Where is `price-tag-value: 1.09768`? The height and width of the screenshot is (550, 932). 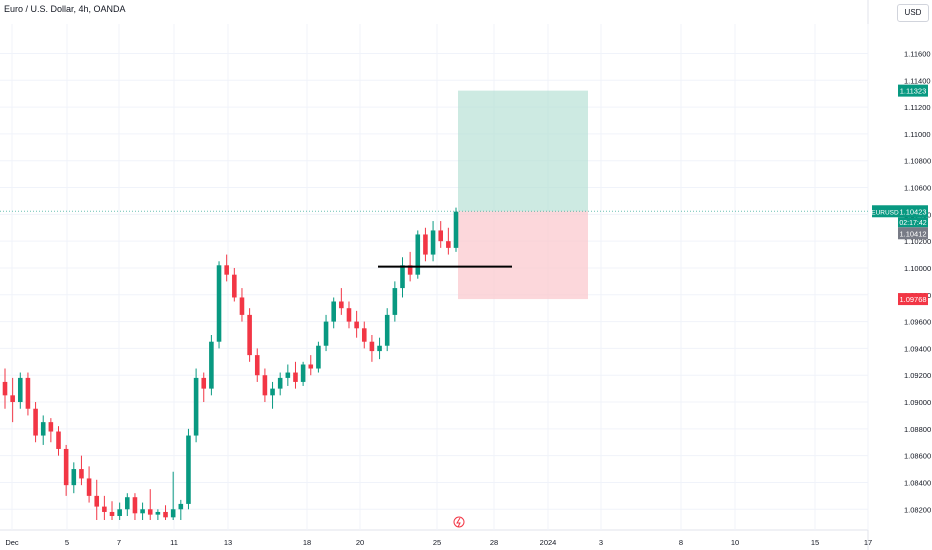 price-tag-value: 1.09768 is located at coordinates (912, 299).